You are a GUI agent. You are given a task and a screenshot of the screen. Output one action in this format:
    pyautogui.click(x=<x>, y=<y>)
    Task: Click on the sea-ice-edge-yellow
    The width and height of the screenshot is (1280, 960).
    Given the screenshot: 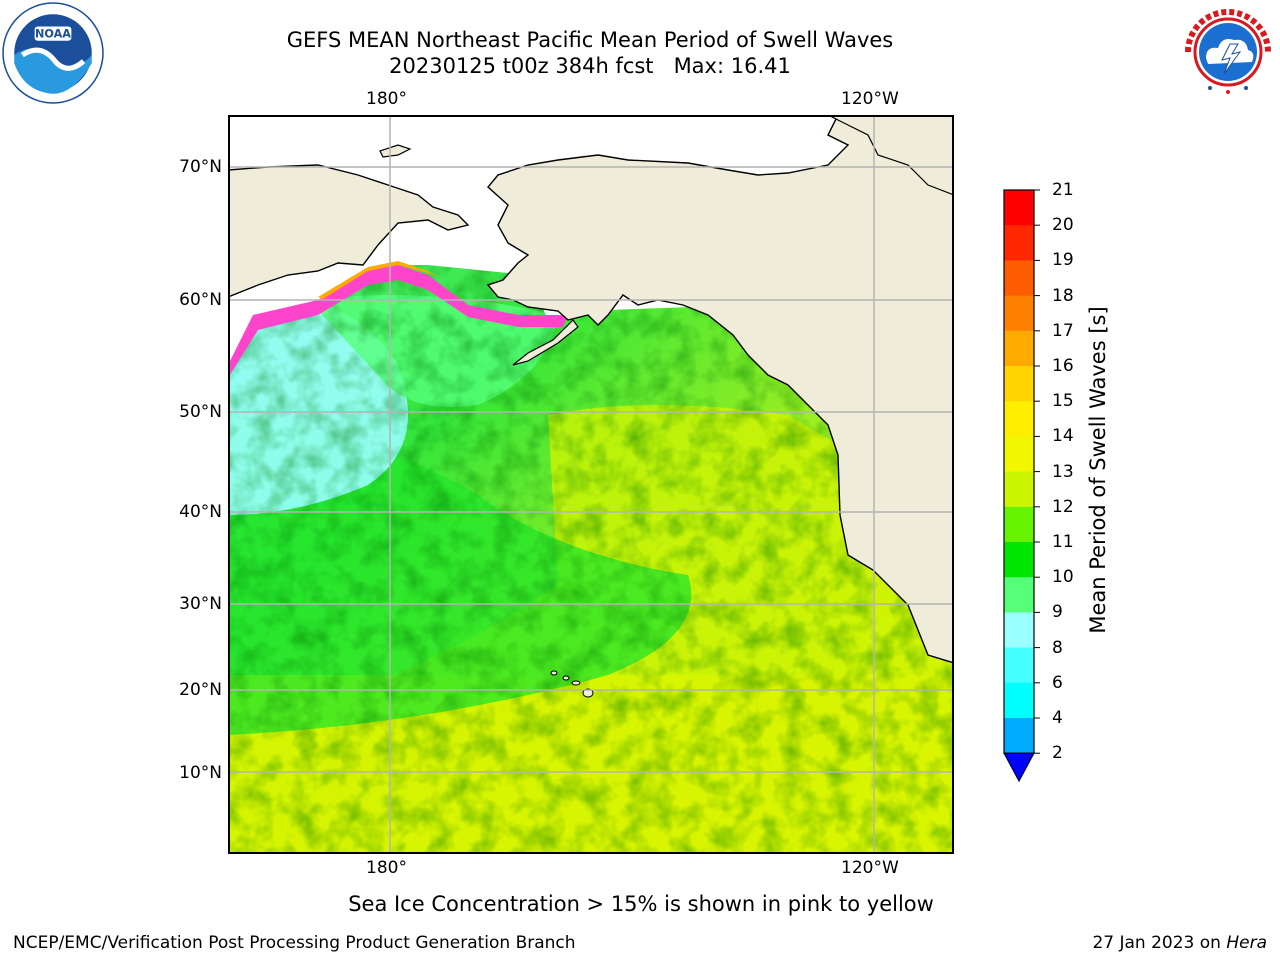 What is the action you would take?
    pyautogui.click(x=378, y=280)
    